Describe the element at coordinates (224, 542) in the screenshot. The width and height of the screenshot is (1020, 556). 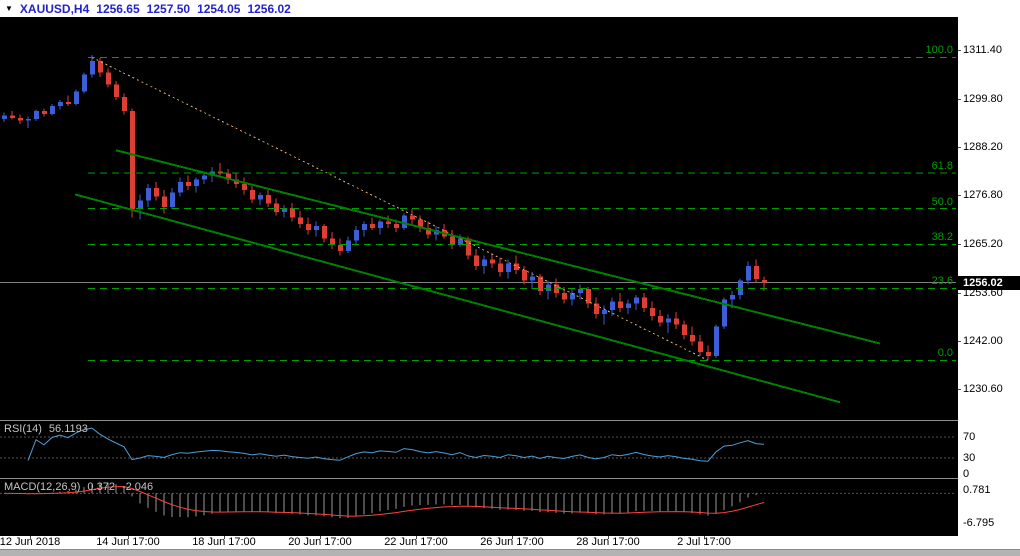
I see `time-axis-label: 18 Jun 17:00` at that location.